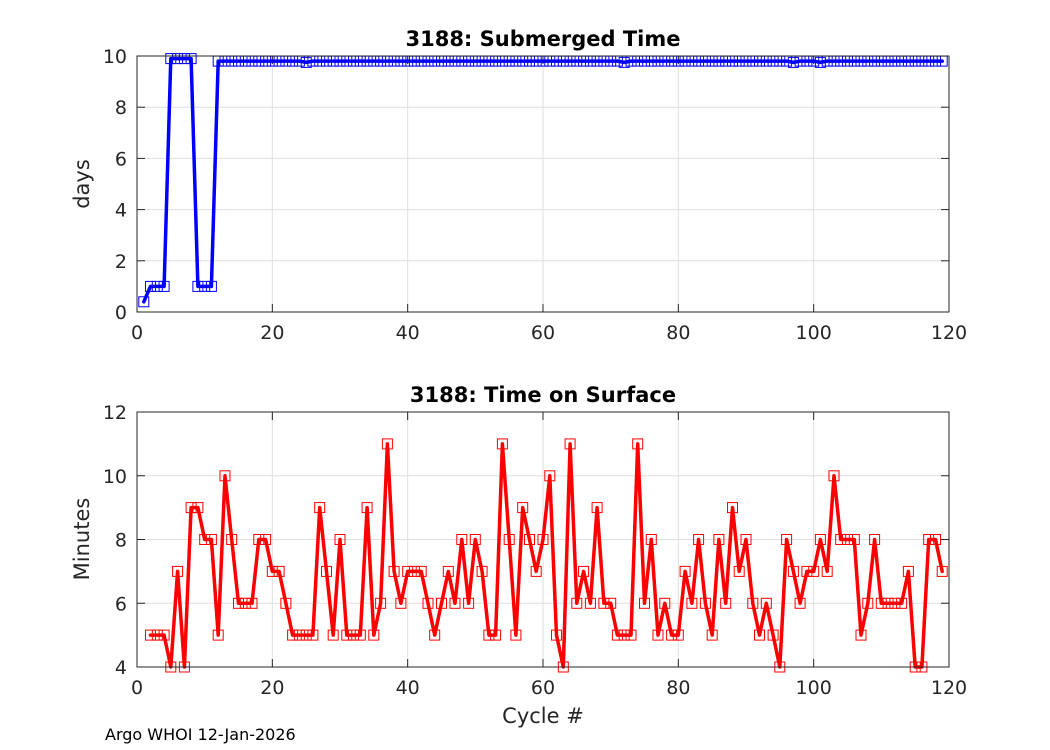 The width and height of the screenshot is (1050, 750). I want to click on y-tick-label: 12, so click(115, 413).